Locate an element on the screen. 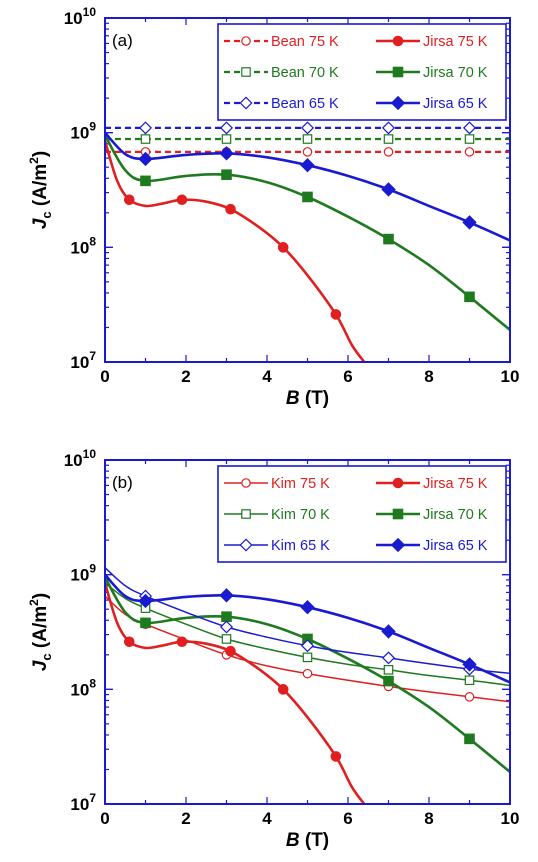  legend-item: Bean 70 K is located at coordinates (281, 73).